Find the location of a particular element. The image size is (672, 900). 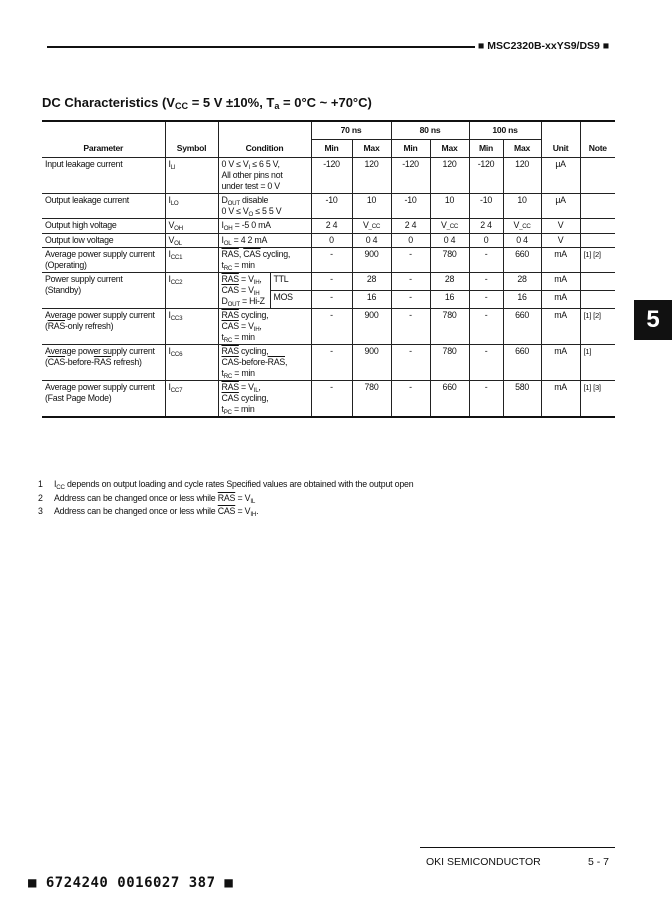

text-line: Input leakage current is located at coordinates (103, 164).